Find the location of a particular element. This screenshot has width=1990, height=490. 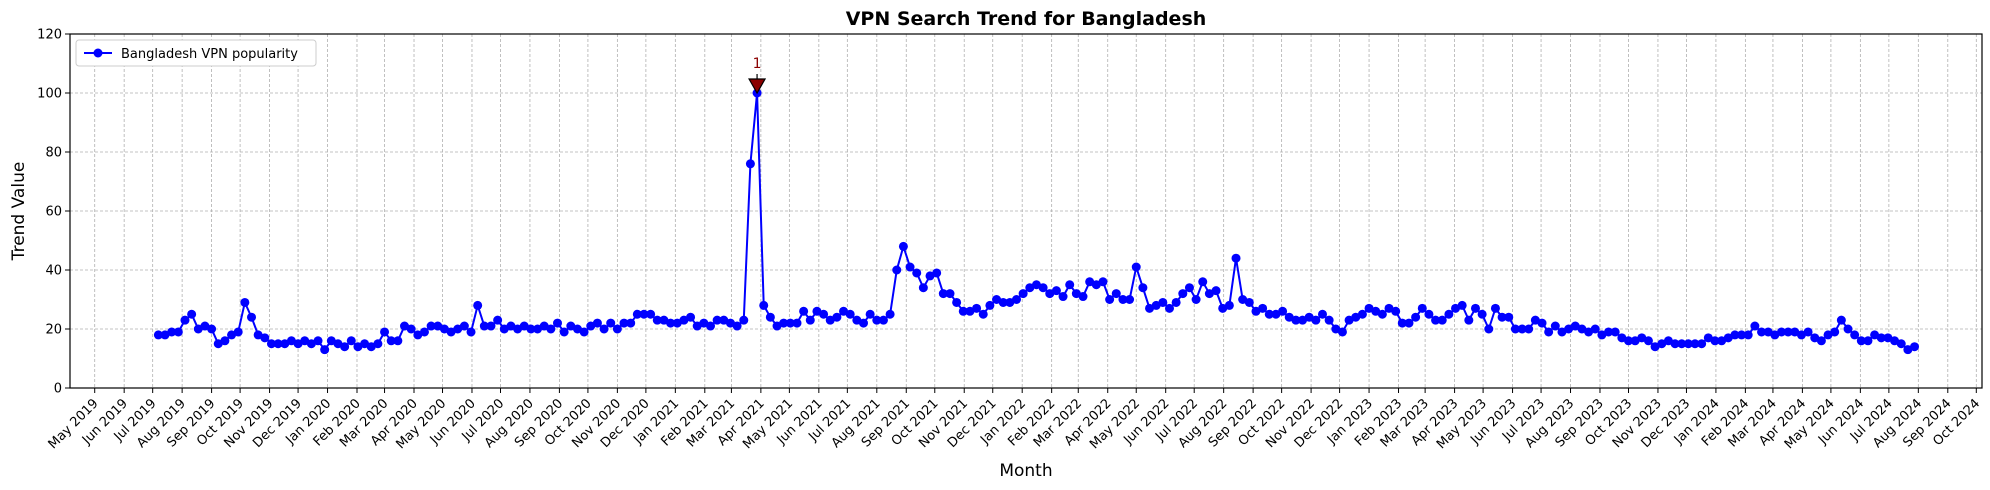

y-axis-label: Trend Value is located at coordinates (19, 212).